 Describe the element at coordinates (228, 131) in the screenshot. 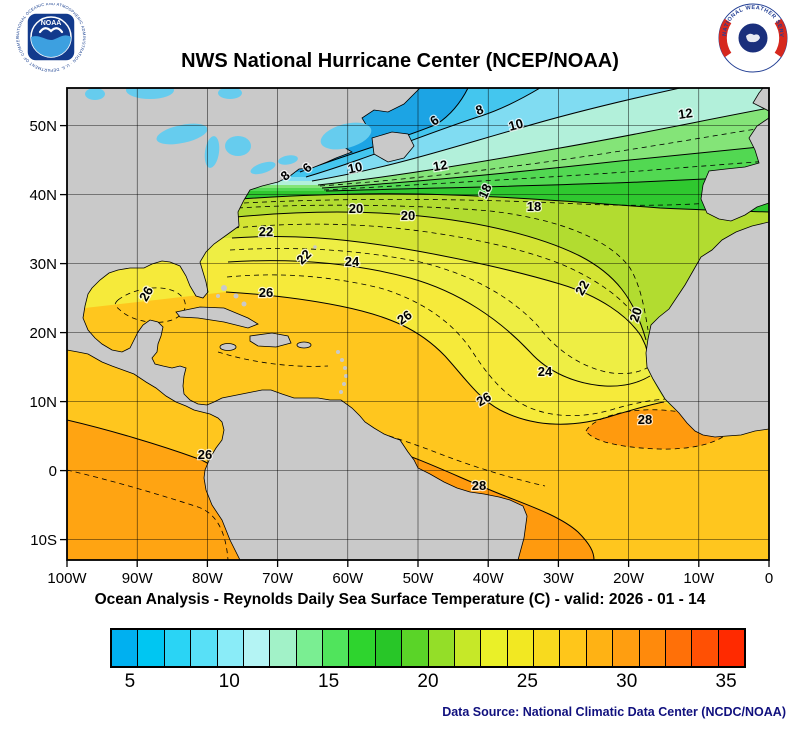

I see `lakes` at that location.